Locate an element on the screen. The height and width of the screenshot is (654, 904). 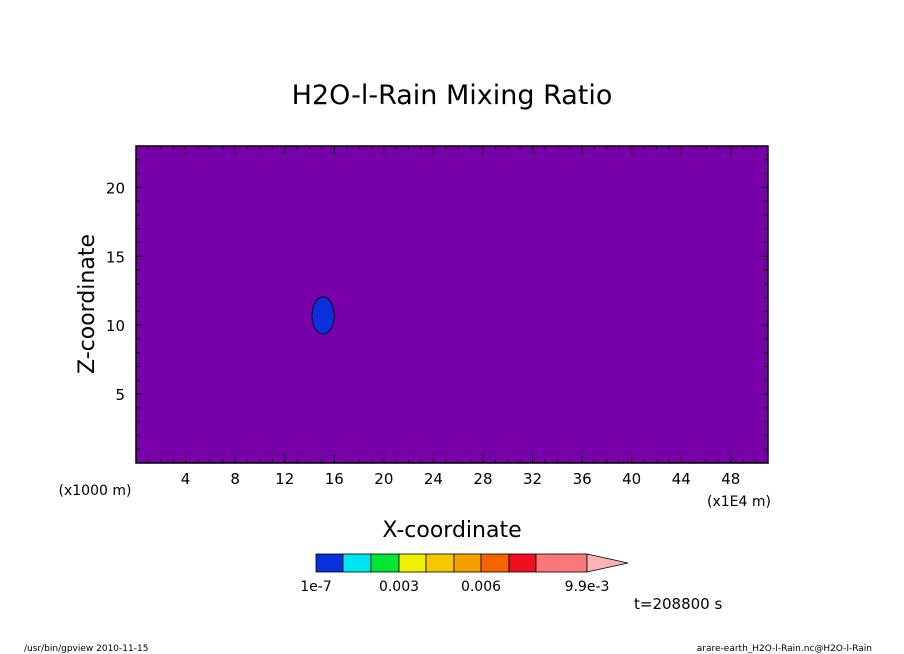
colorbar-tick-label: 0.006 is located at coordinates (481, 587).